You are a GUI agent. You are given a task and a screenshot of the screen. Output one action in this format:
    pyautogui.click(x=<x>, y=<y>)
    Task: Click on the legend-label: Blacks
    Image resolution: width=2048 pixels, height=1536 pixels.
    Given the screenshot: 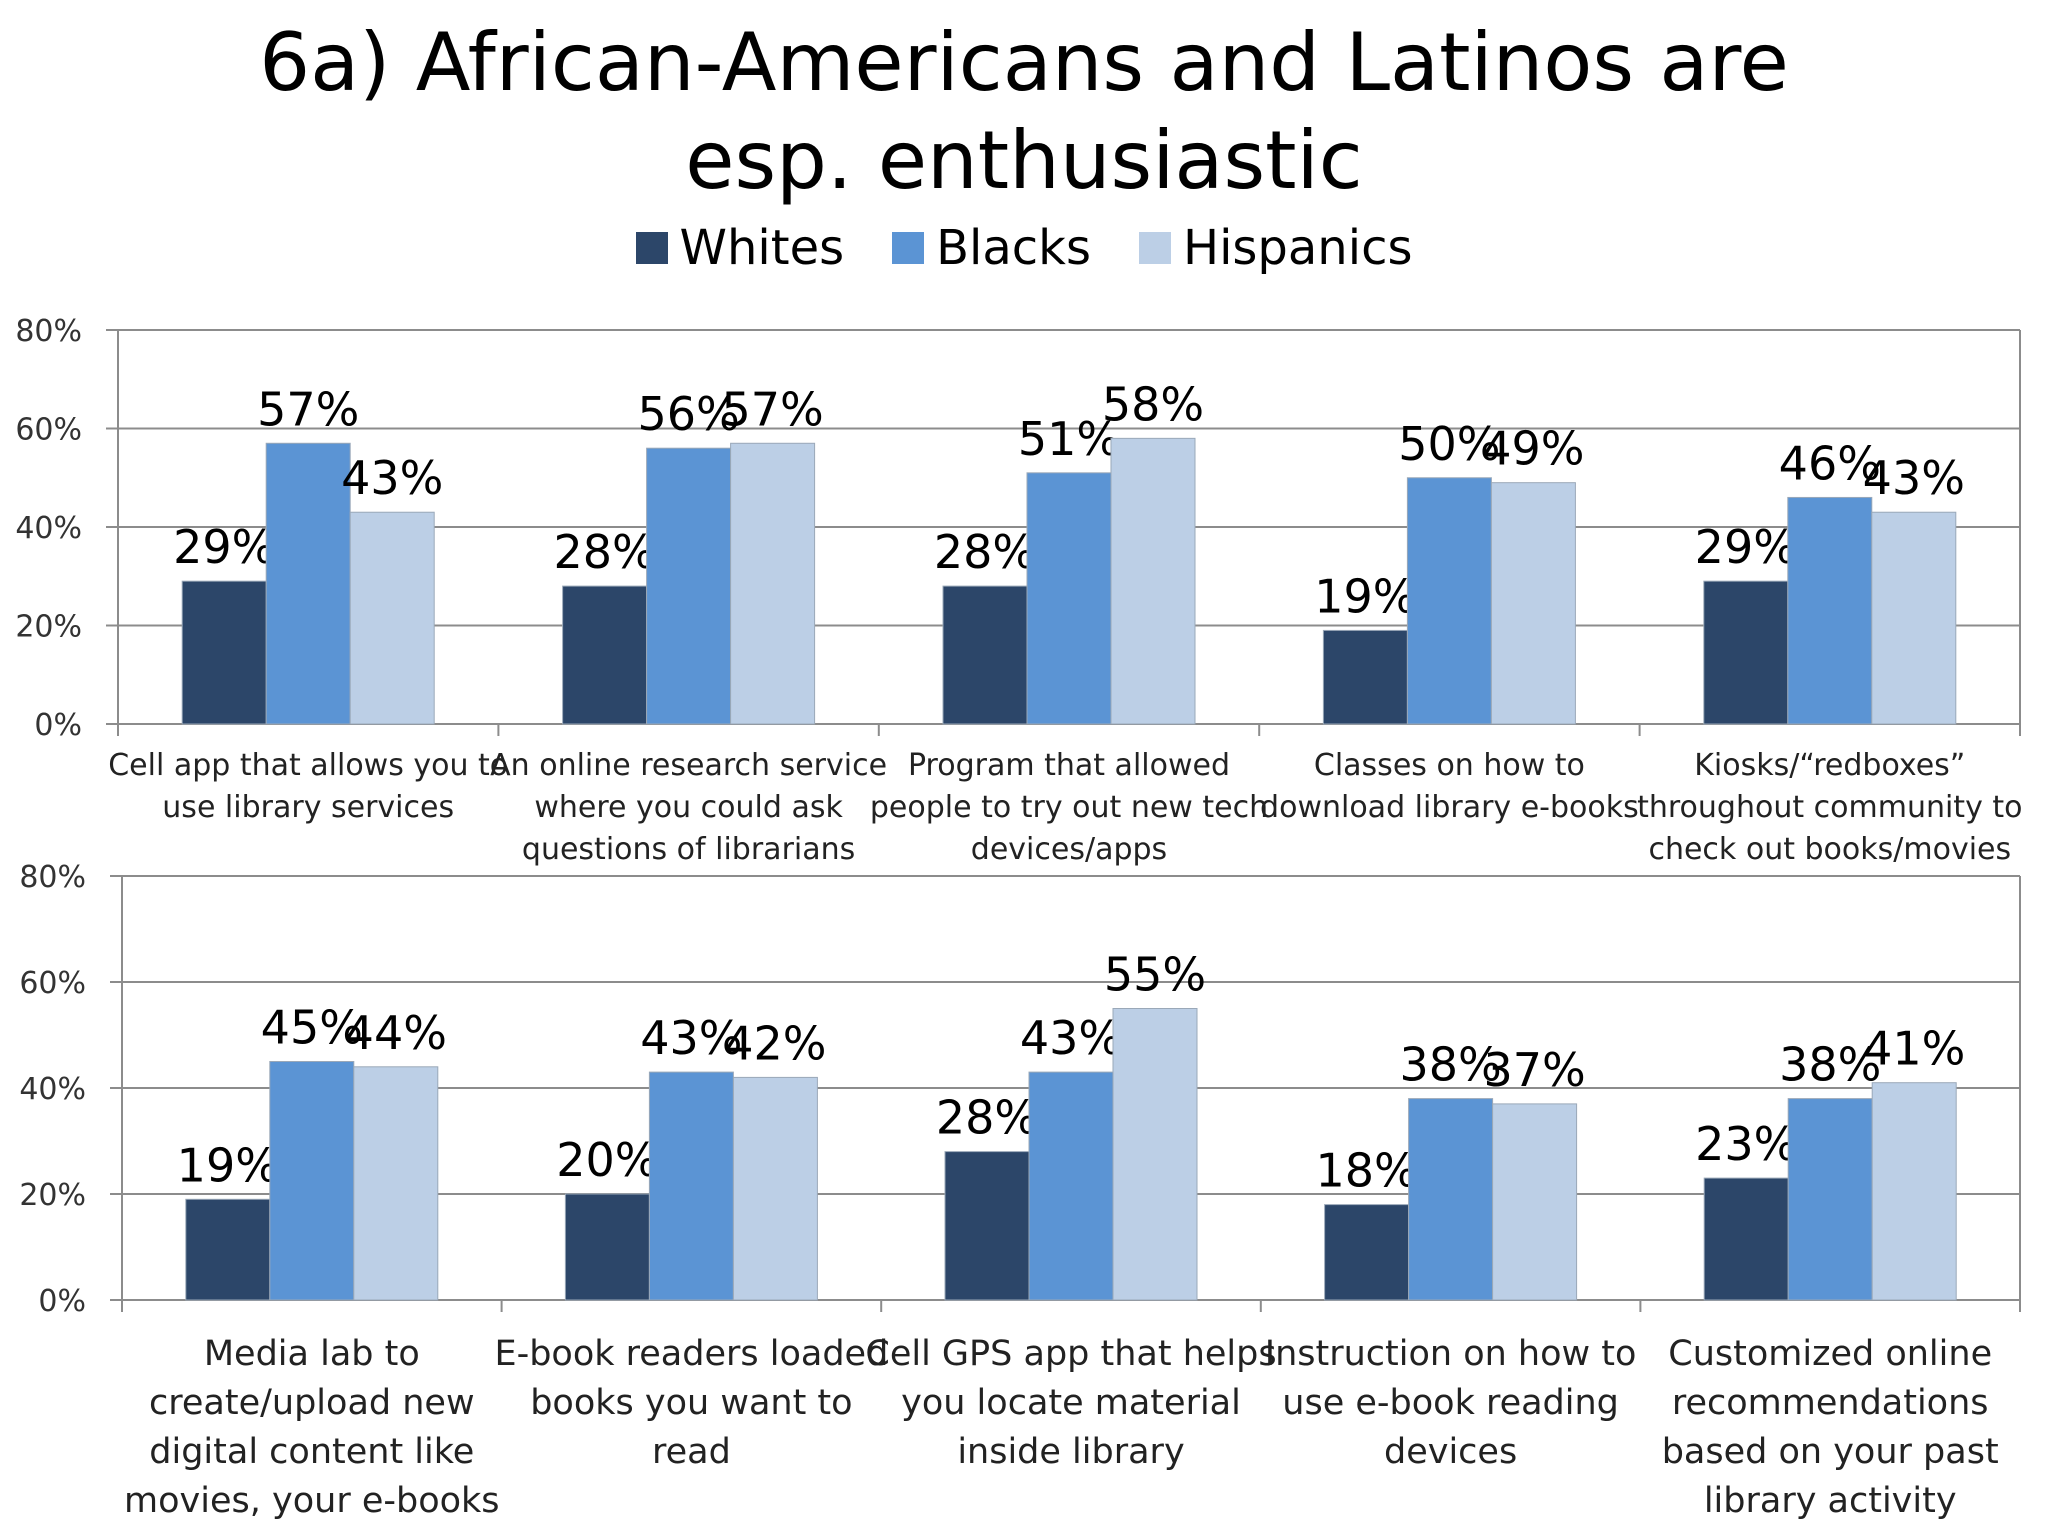 What is the action you would take?
    pyautogui.click(x=1013, y=248)
    